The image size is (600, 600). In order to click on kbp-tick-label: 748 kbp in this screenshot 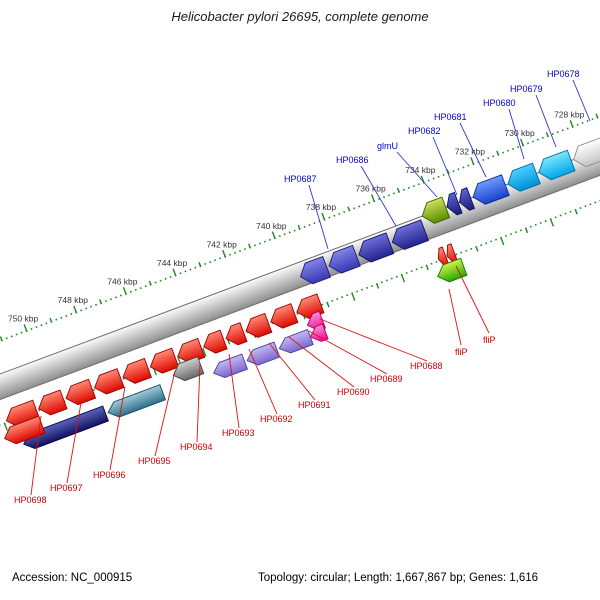, I will do `click(73, 300)`.